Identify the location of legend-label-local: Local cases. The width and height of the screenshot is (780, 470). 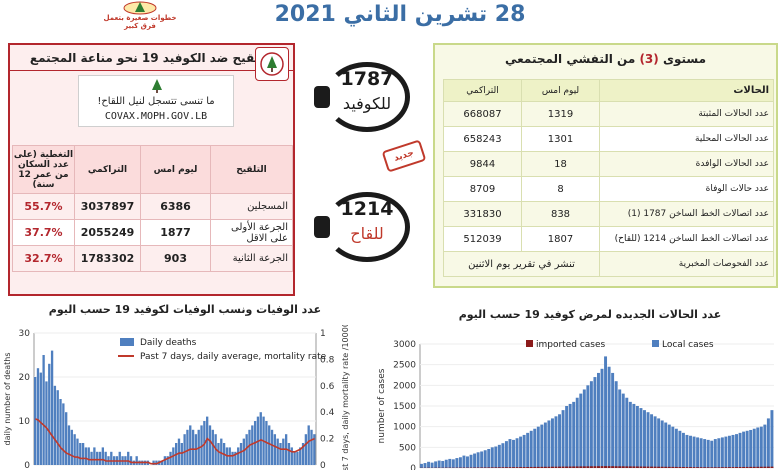
(688, 345).